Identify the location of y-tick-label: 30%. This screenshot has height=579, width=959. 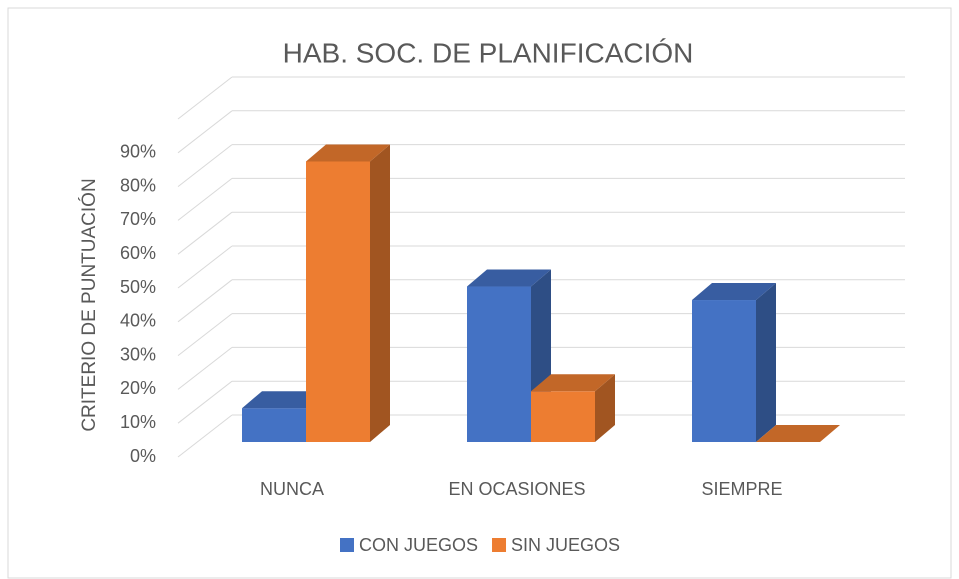
(138, 354).